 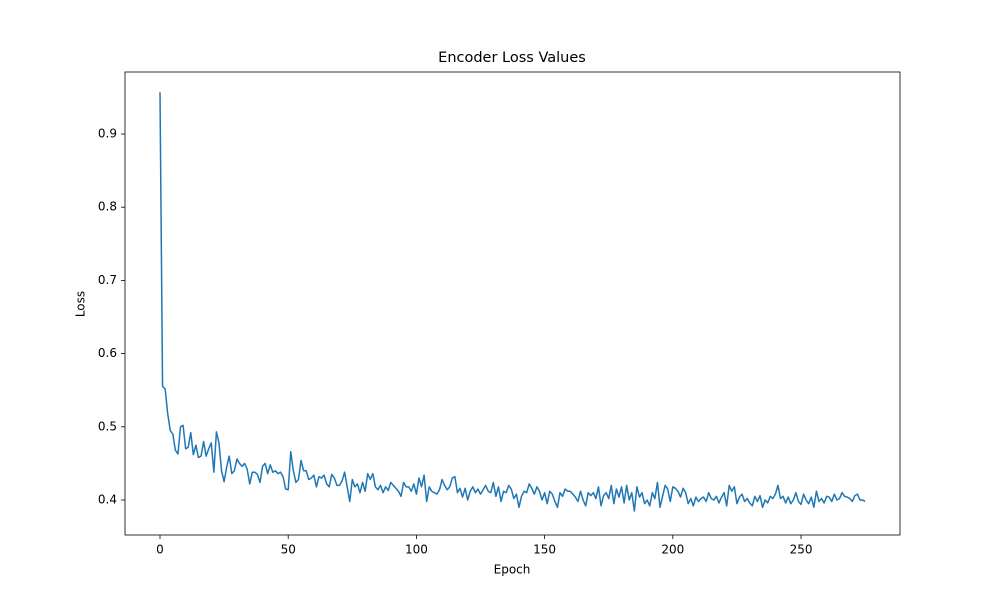 I want to click on x-tick-label: 150, so click(x=544, y=550).